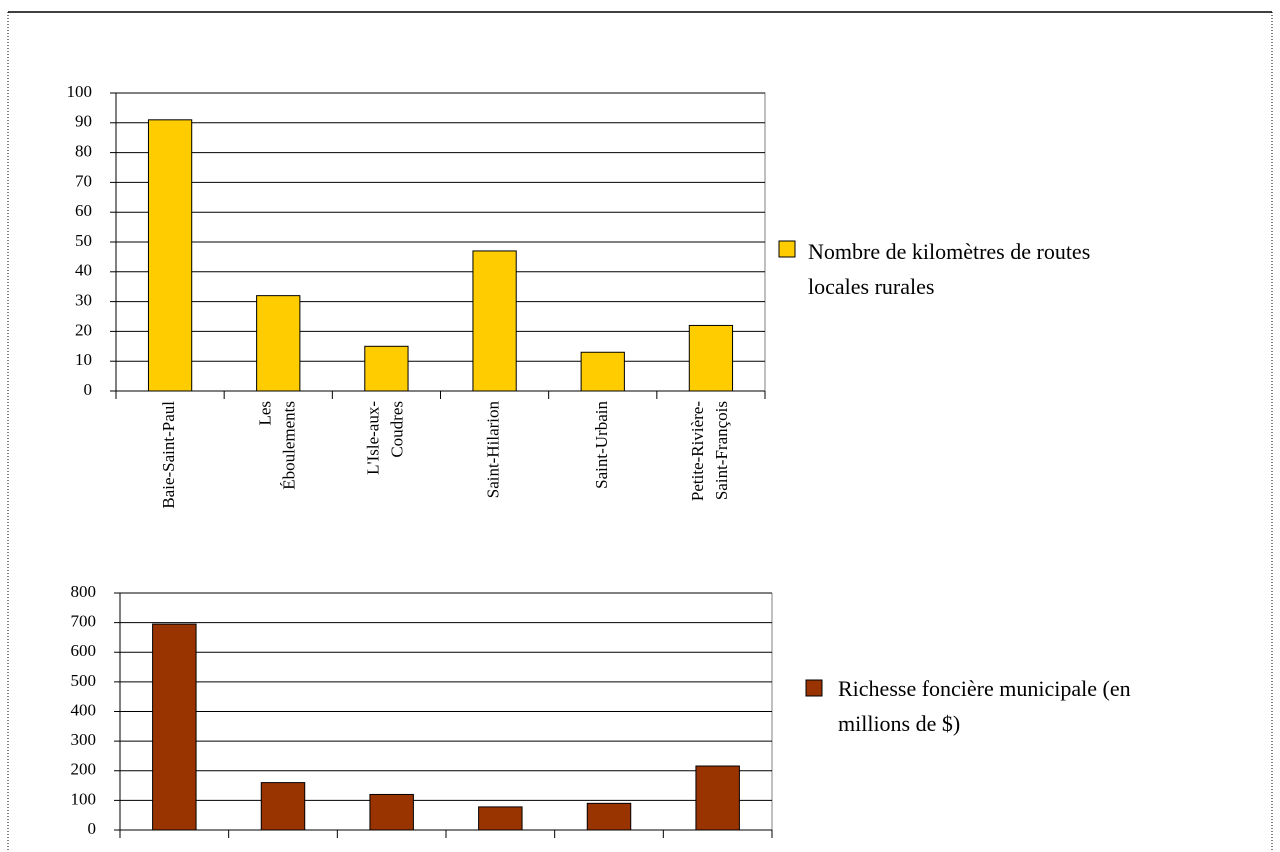 The height and width of the screenshot is (852, 1280). Describe the element at coordinates (84, 739) in the screenshot. I see `y-tick-label: 300` at that location.